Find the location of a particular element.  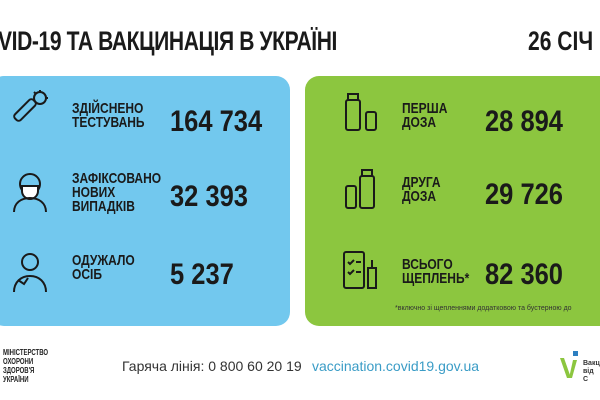

recovered-value: 5 237 is located at coordinates (202, 274).